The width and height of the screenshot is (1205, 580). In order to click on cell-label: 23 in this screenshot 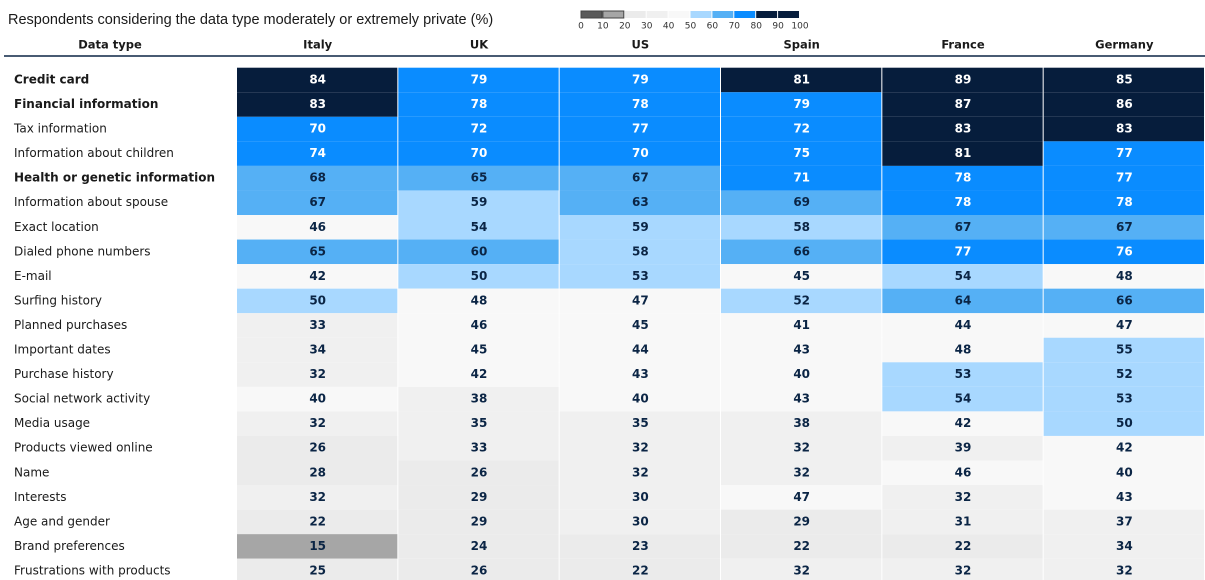, I will do `click(640, 546)`.